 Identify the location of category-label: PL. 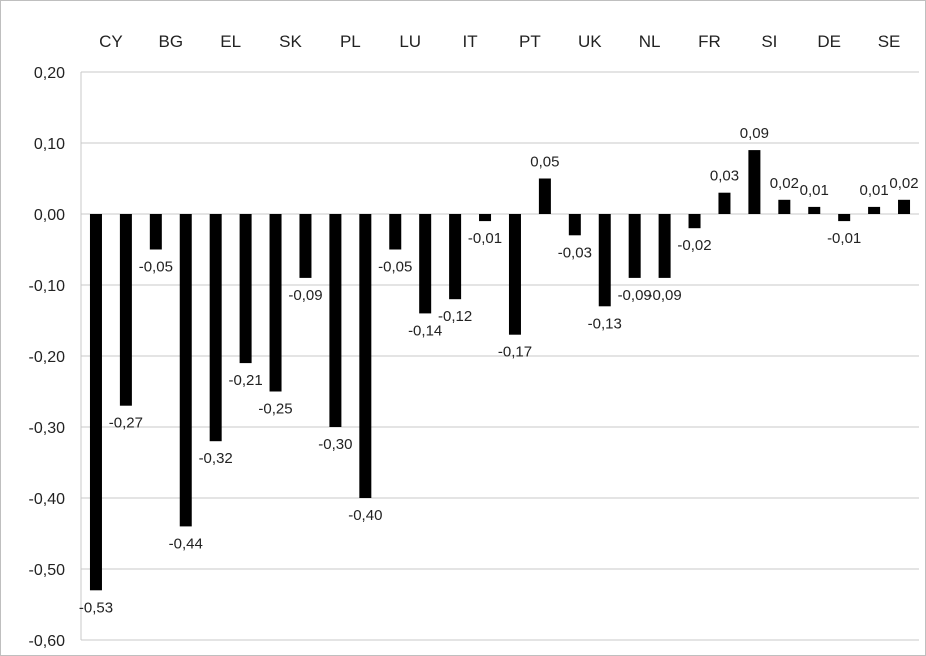
(350, 41).